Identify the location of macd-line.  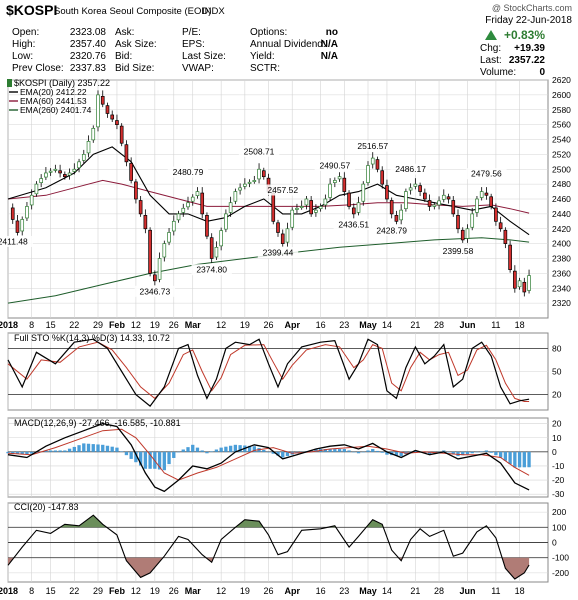
(268, 457).